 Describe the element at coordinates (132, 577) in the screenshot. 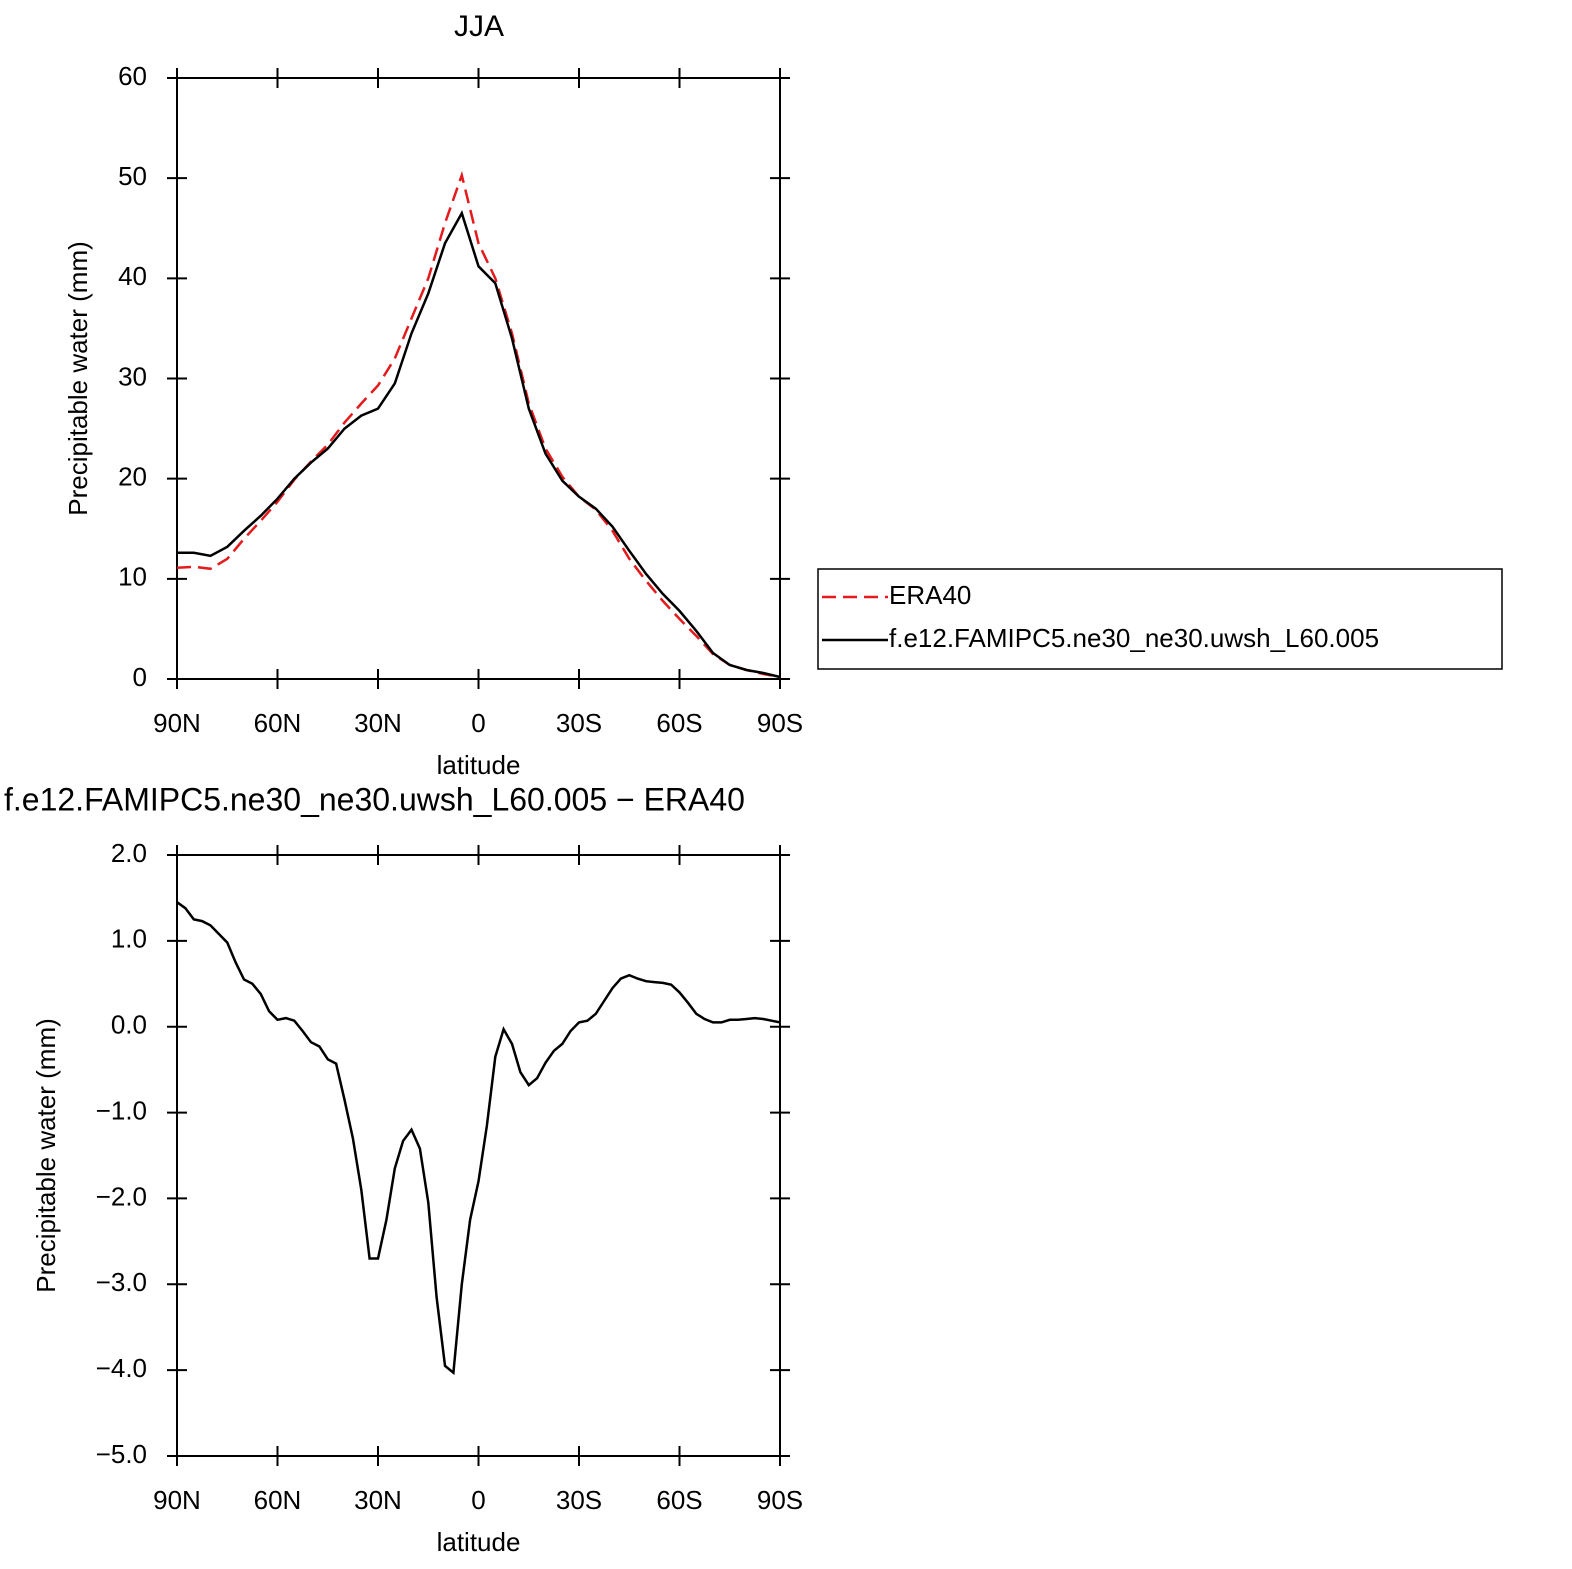

I see `y-tick-label: 10` at that location.